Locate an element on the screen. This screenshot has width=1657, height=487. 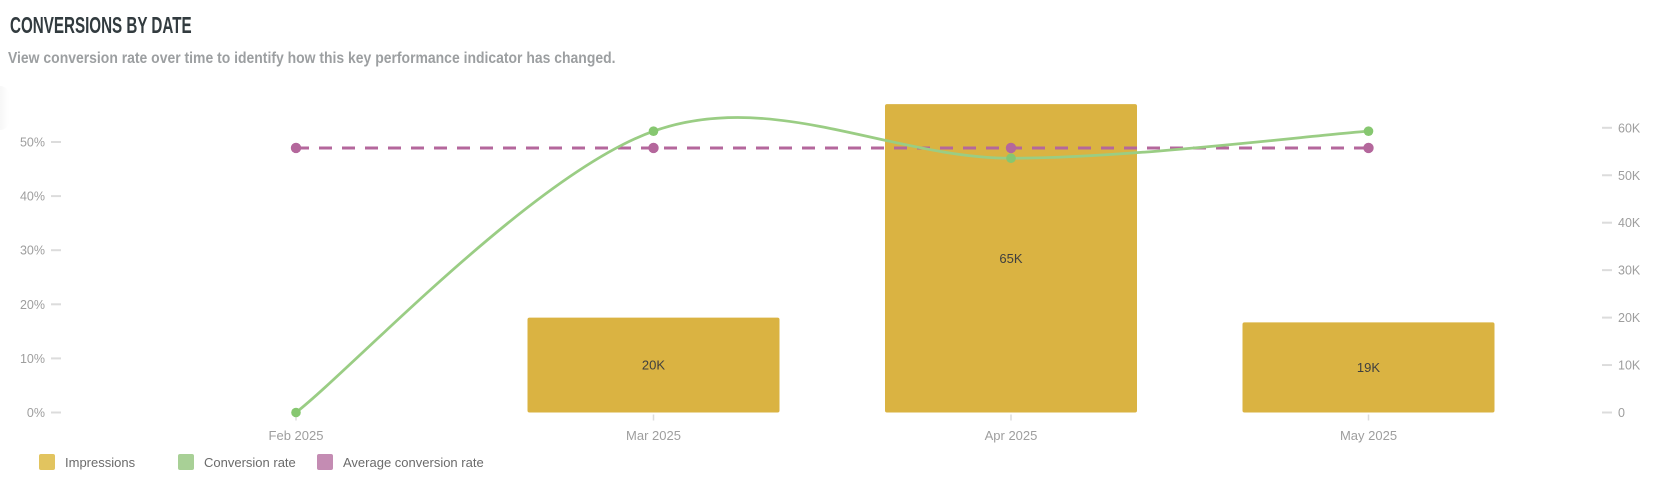
x-axis-label: Apr 2025 is located at coordinates (1011, 435).